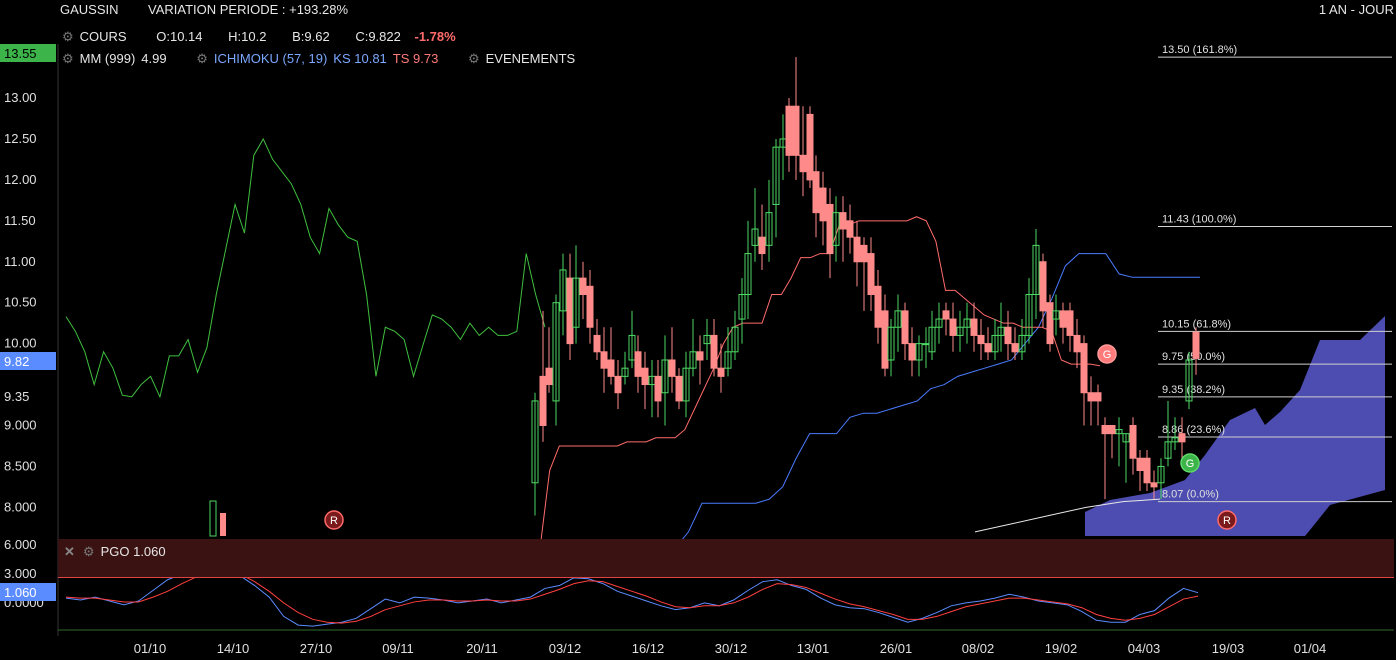  Describe the element at coordinates (89, 9) in the screenshot. I see `symbol-label: GAUSSIN` at that location.